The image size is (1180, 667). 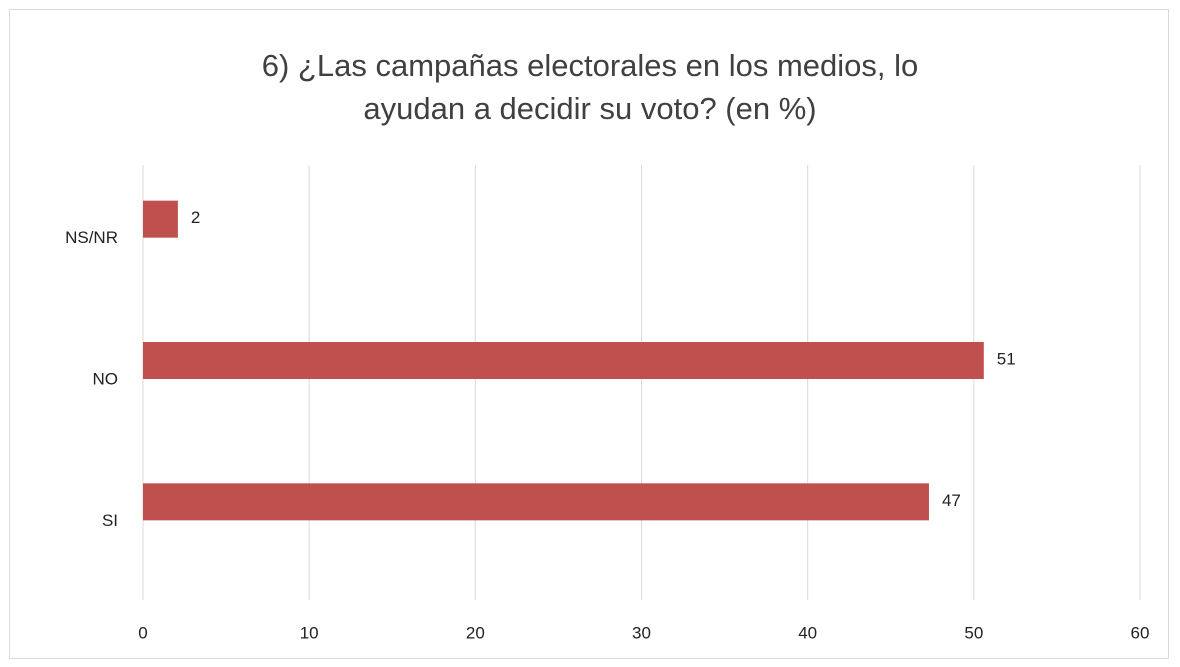 What do you see at coordinates (142, 632) in the screenshot?
I see `x-tick-label: 0` at bounding box center [142, 632].